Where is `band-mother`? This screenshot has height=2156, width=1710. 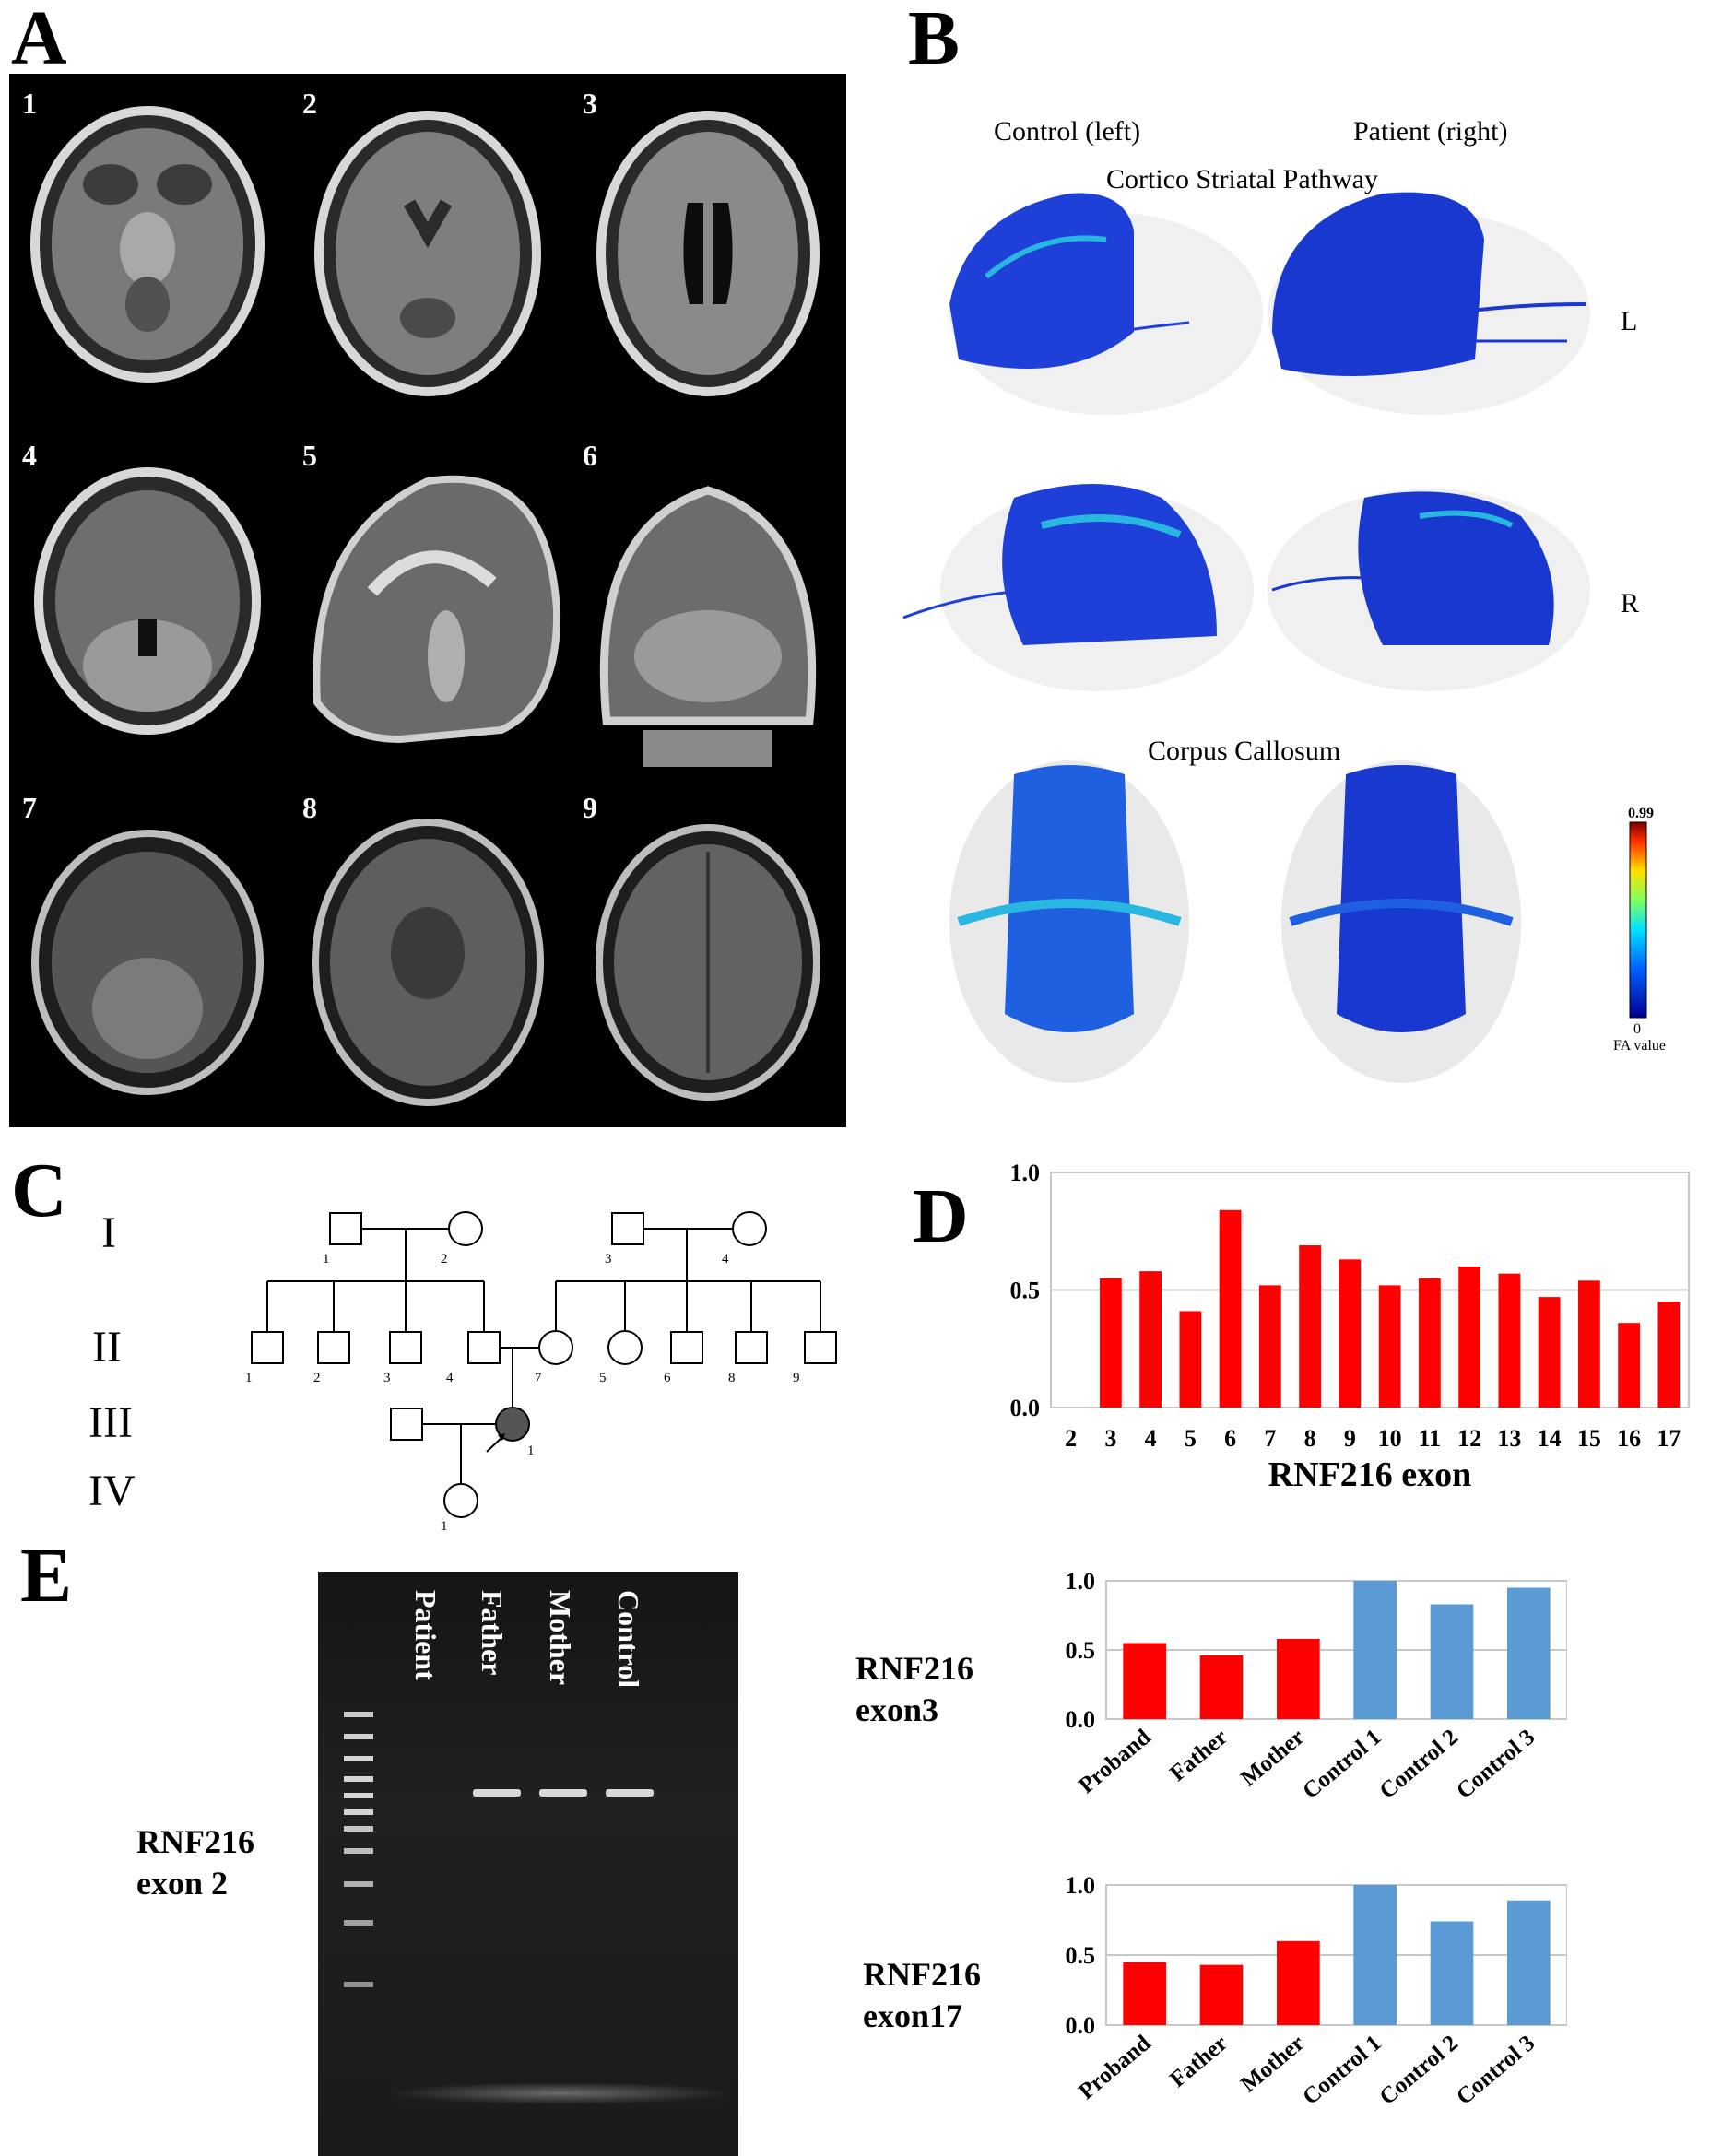 band-mother is located at coordinates (563, 1793).